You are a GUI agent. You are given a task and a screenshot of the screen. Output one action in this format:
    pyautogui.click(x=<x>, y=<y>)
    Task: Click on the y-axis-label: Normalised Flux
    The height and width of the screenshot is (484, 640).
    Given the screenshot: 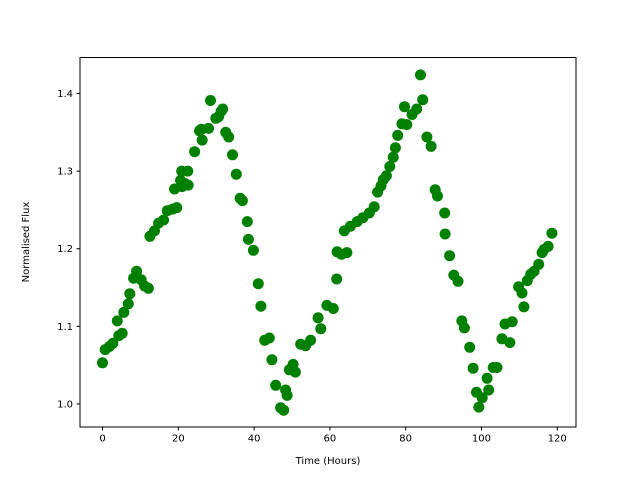 What is the action you would take?
    pyautogui.click(x=26, y=242)
    